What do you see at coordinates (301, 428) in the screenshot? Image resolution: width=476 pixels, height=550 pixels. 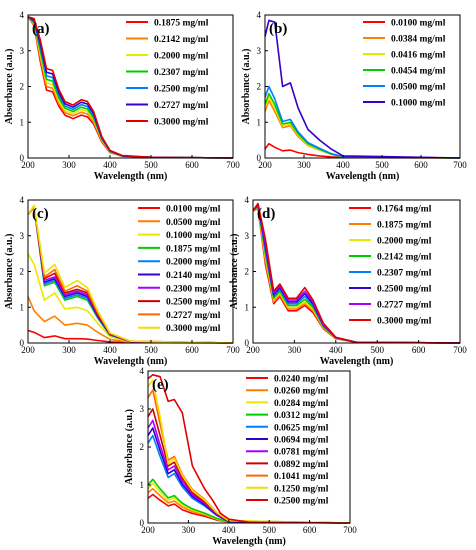 I see `legend-entry: 0.0625 mg/ml` at bounding box center [301, 428].